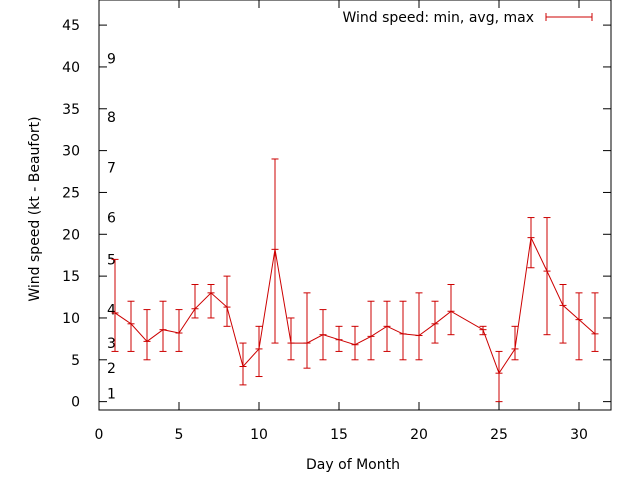 Image resolution: width=640 pixels, height=480 pixels. Describe the element at coordinates (71, 26) in the screenshot. I see `y-tick-label: 45` at that location.